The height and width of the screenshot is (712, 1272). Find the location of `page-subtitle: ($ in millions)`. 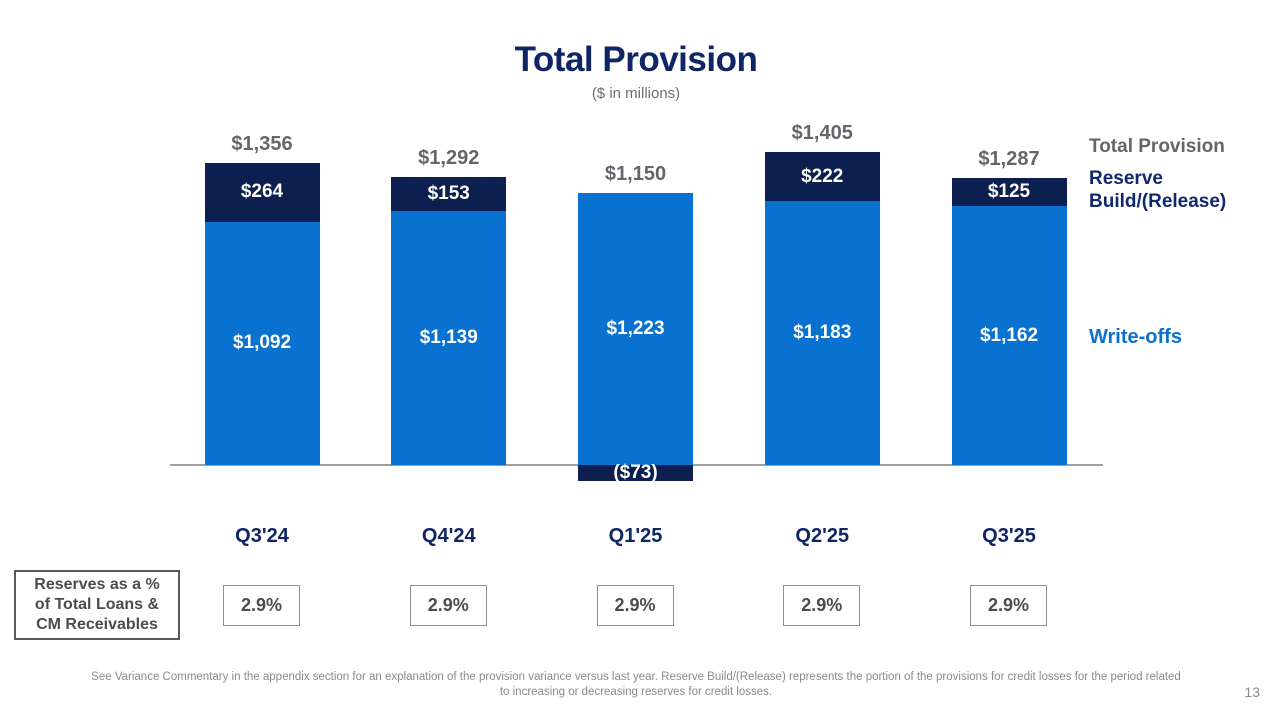

page-subtitle: ($ in millions) is located at coordinates (636, 93).